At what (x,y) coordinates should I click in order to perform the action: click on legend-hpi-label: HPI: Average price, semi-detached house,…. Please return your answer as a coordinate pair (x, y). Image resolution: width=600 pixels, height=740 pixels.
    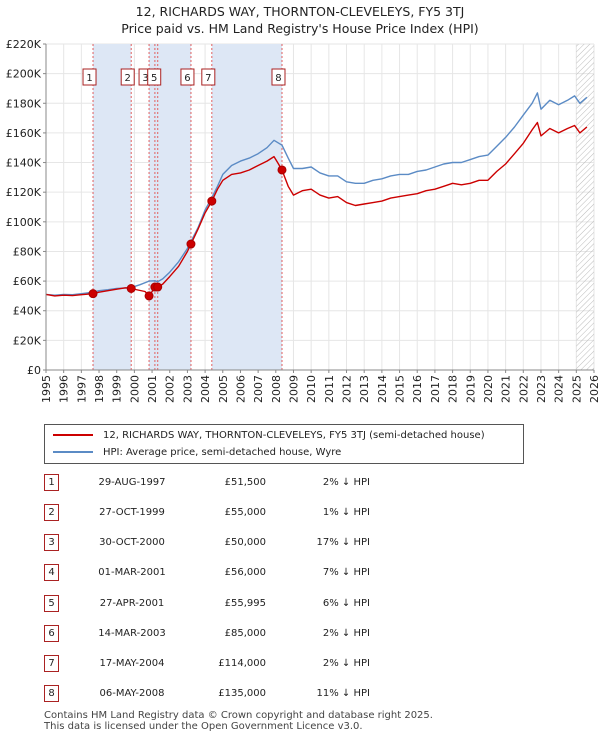
    Looking at the image, I should click on (222, 452).